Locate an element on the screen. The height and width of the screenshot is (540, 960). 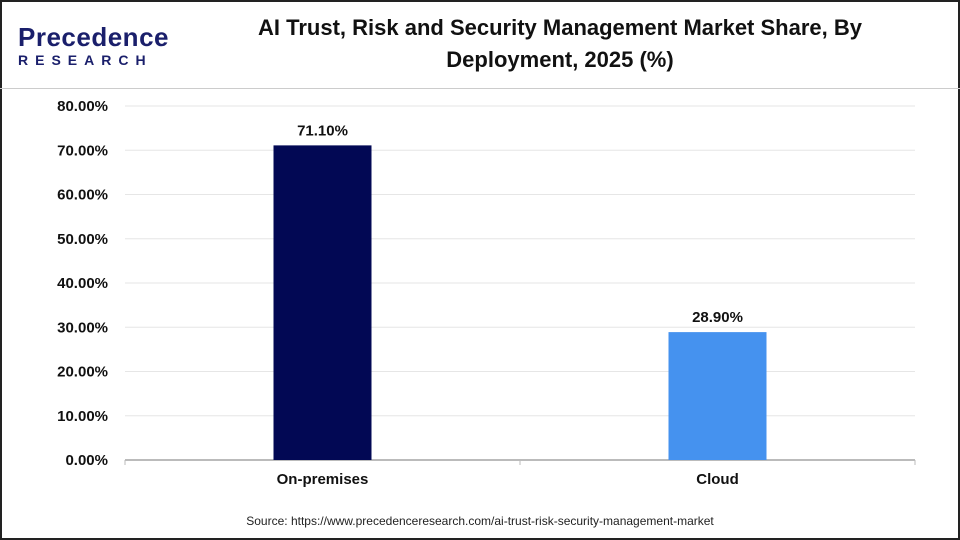
bar-cloud is located at coordinates (717, 396).